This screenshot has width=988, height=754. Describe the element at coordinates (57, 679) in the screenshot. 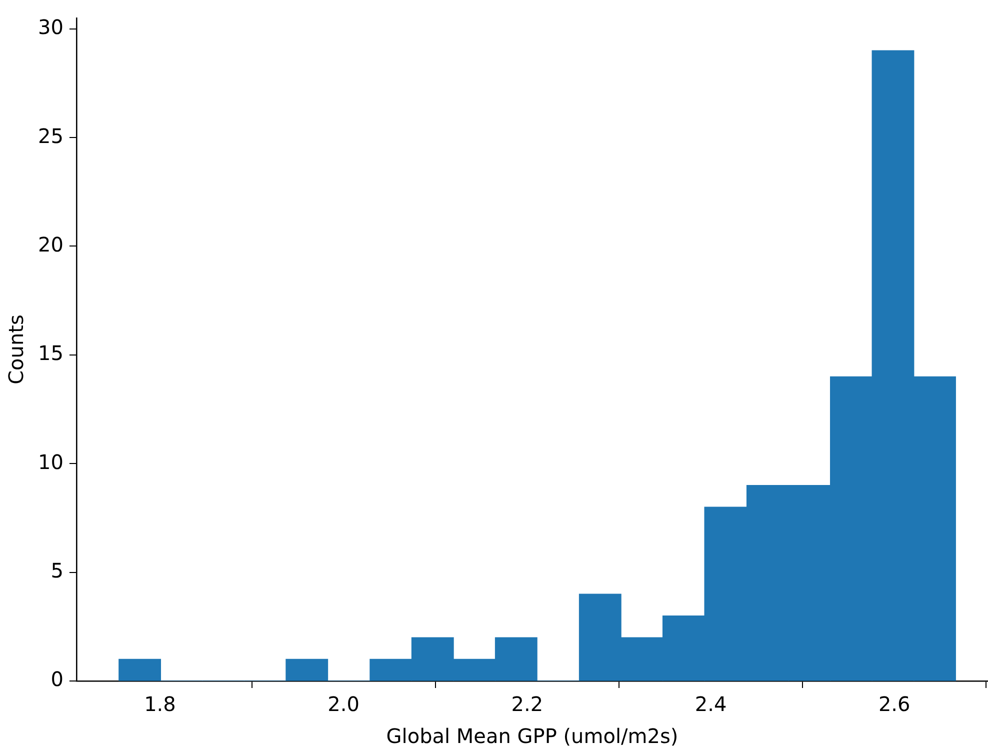

I see `y-tick-label: 0` at that location.